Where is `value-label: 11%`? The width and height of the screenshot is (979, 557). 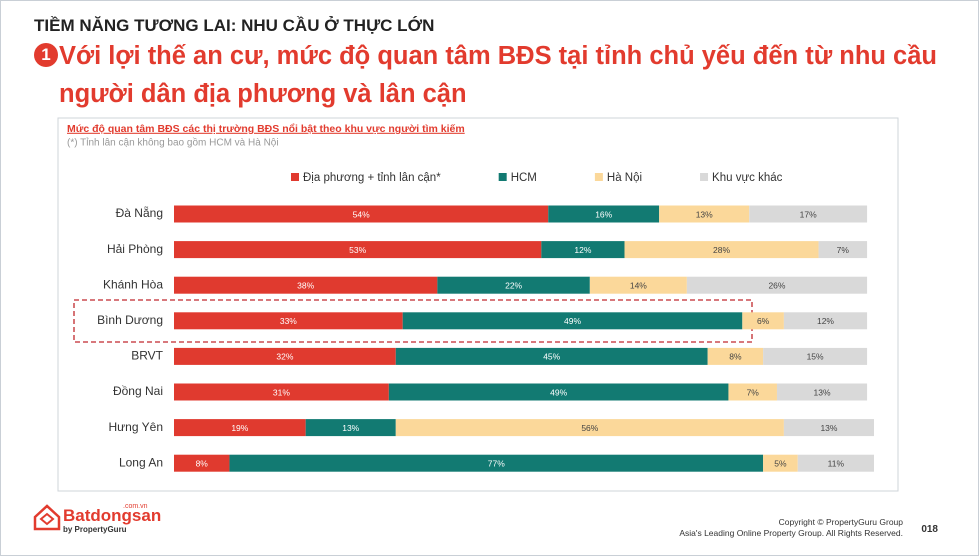
value-label: 11% is located at coordinates (836, 463).